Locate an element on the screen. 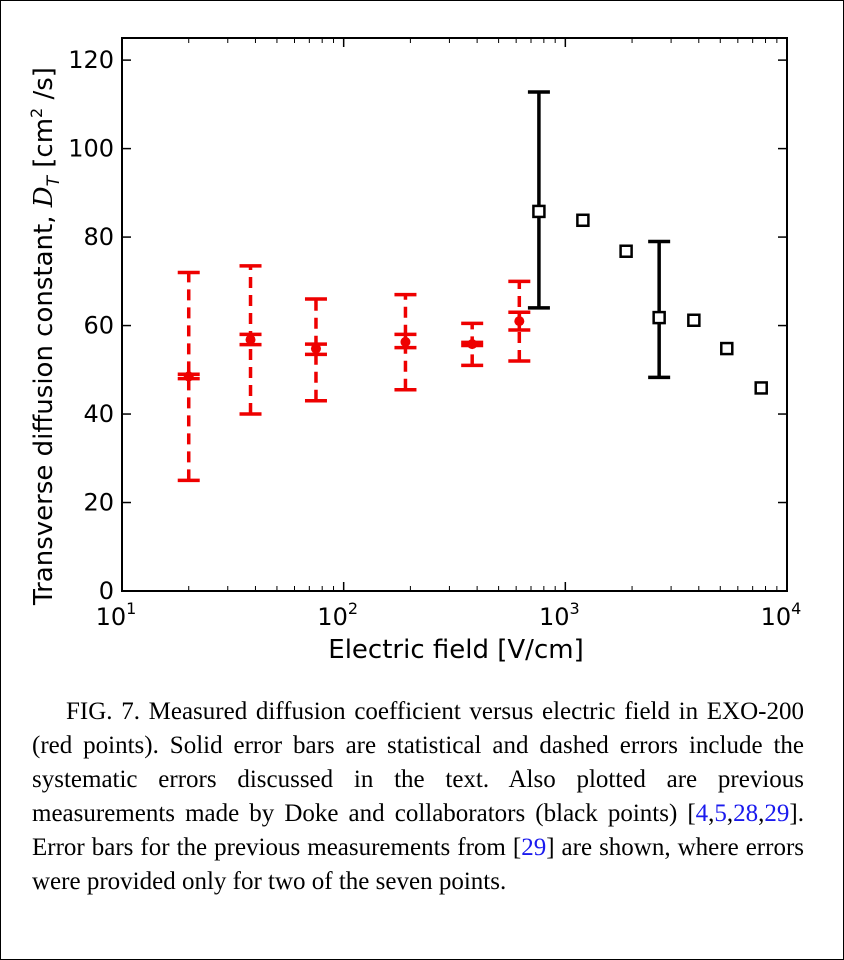  y-axis-label-subscript: T is located at coordinates (54, 180).